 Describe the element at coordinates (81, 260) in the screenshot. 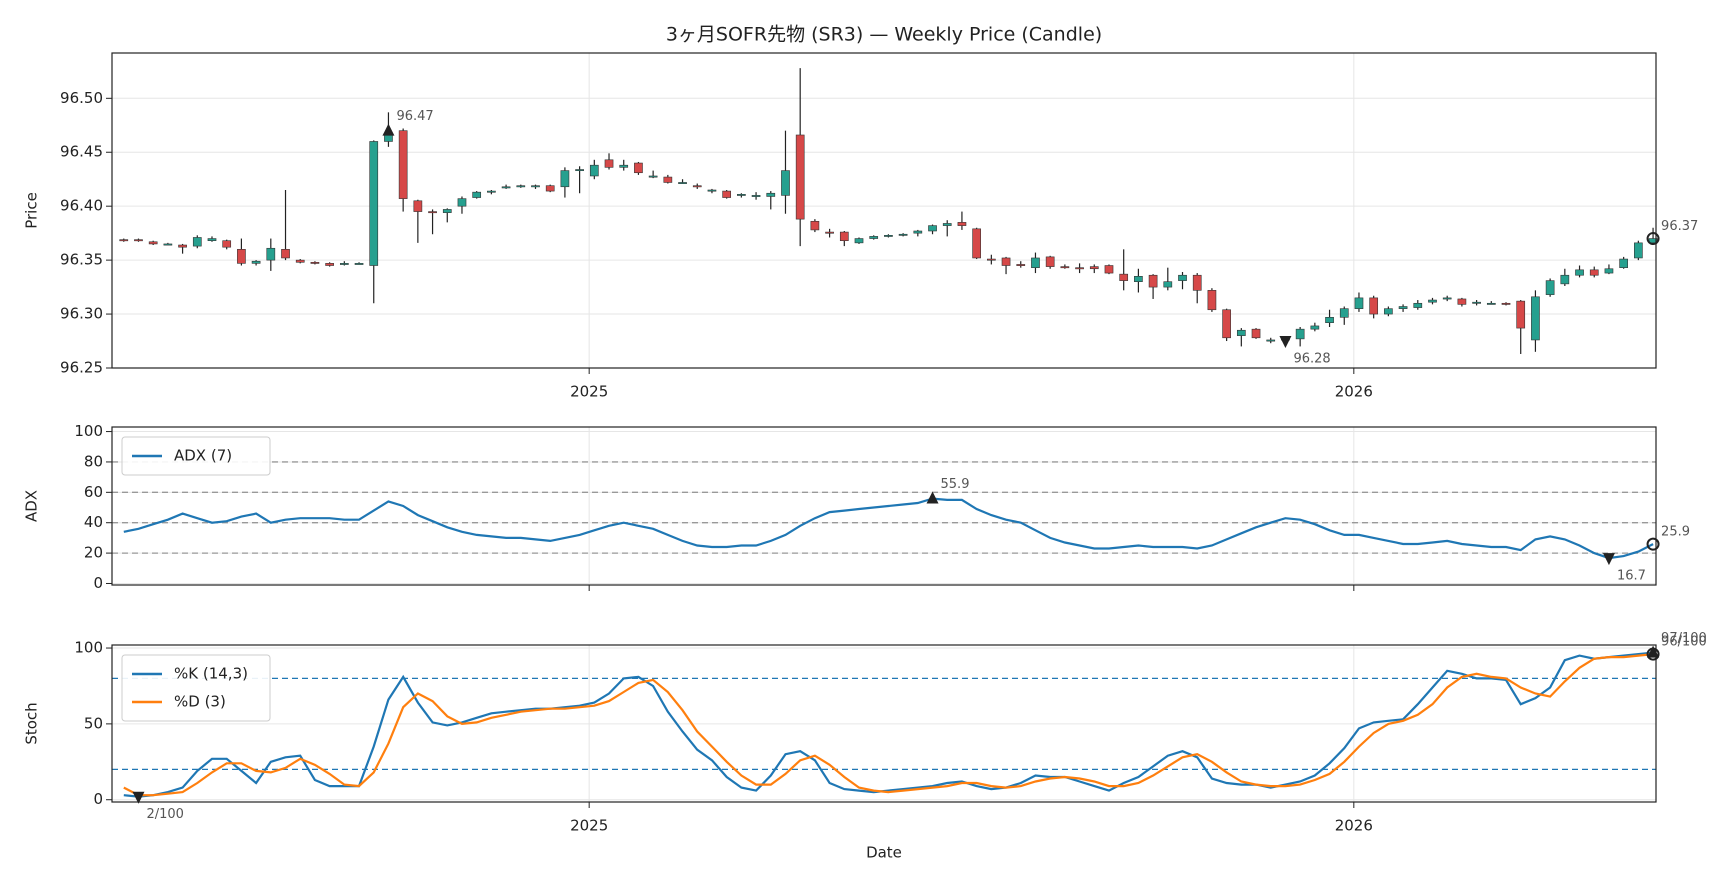

I see `y-tick-label: 96.35` at that location.